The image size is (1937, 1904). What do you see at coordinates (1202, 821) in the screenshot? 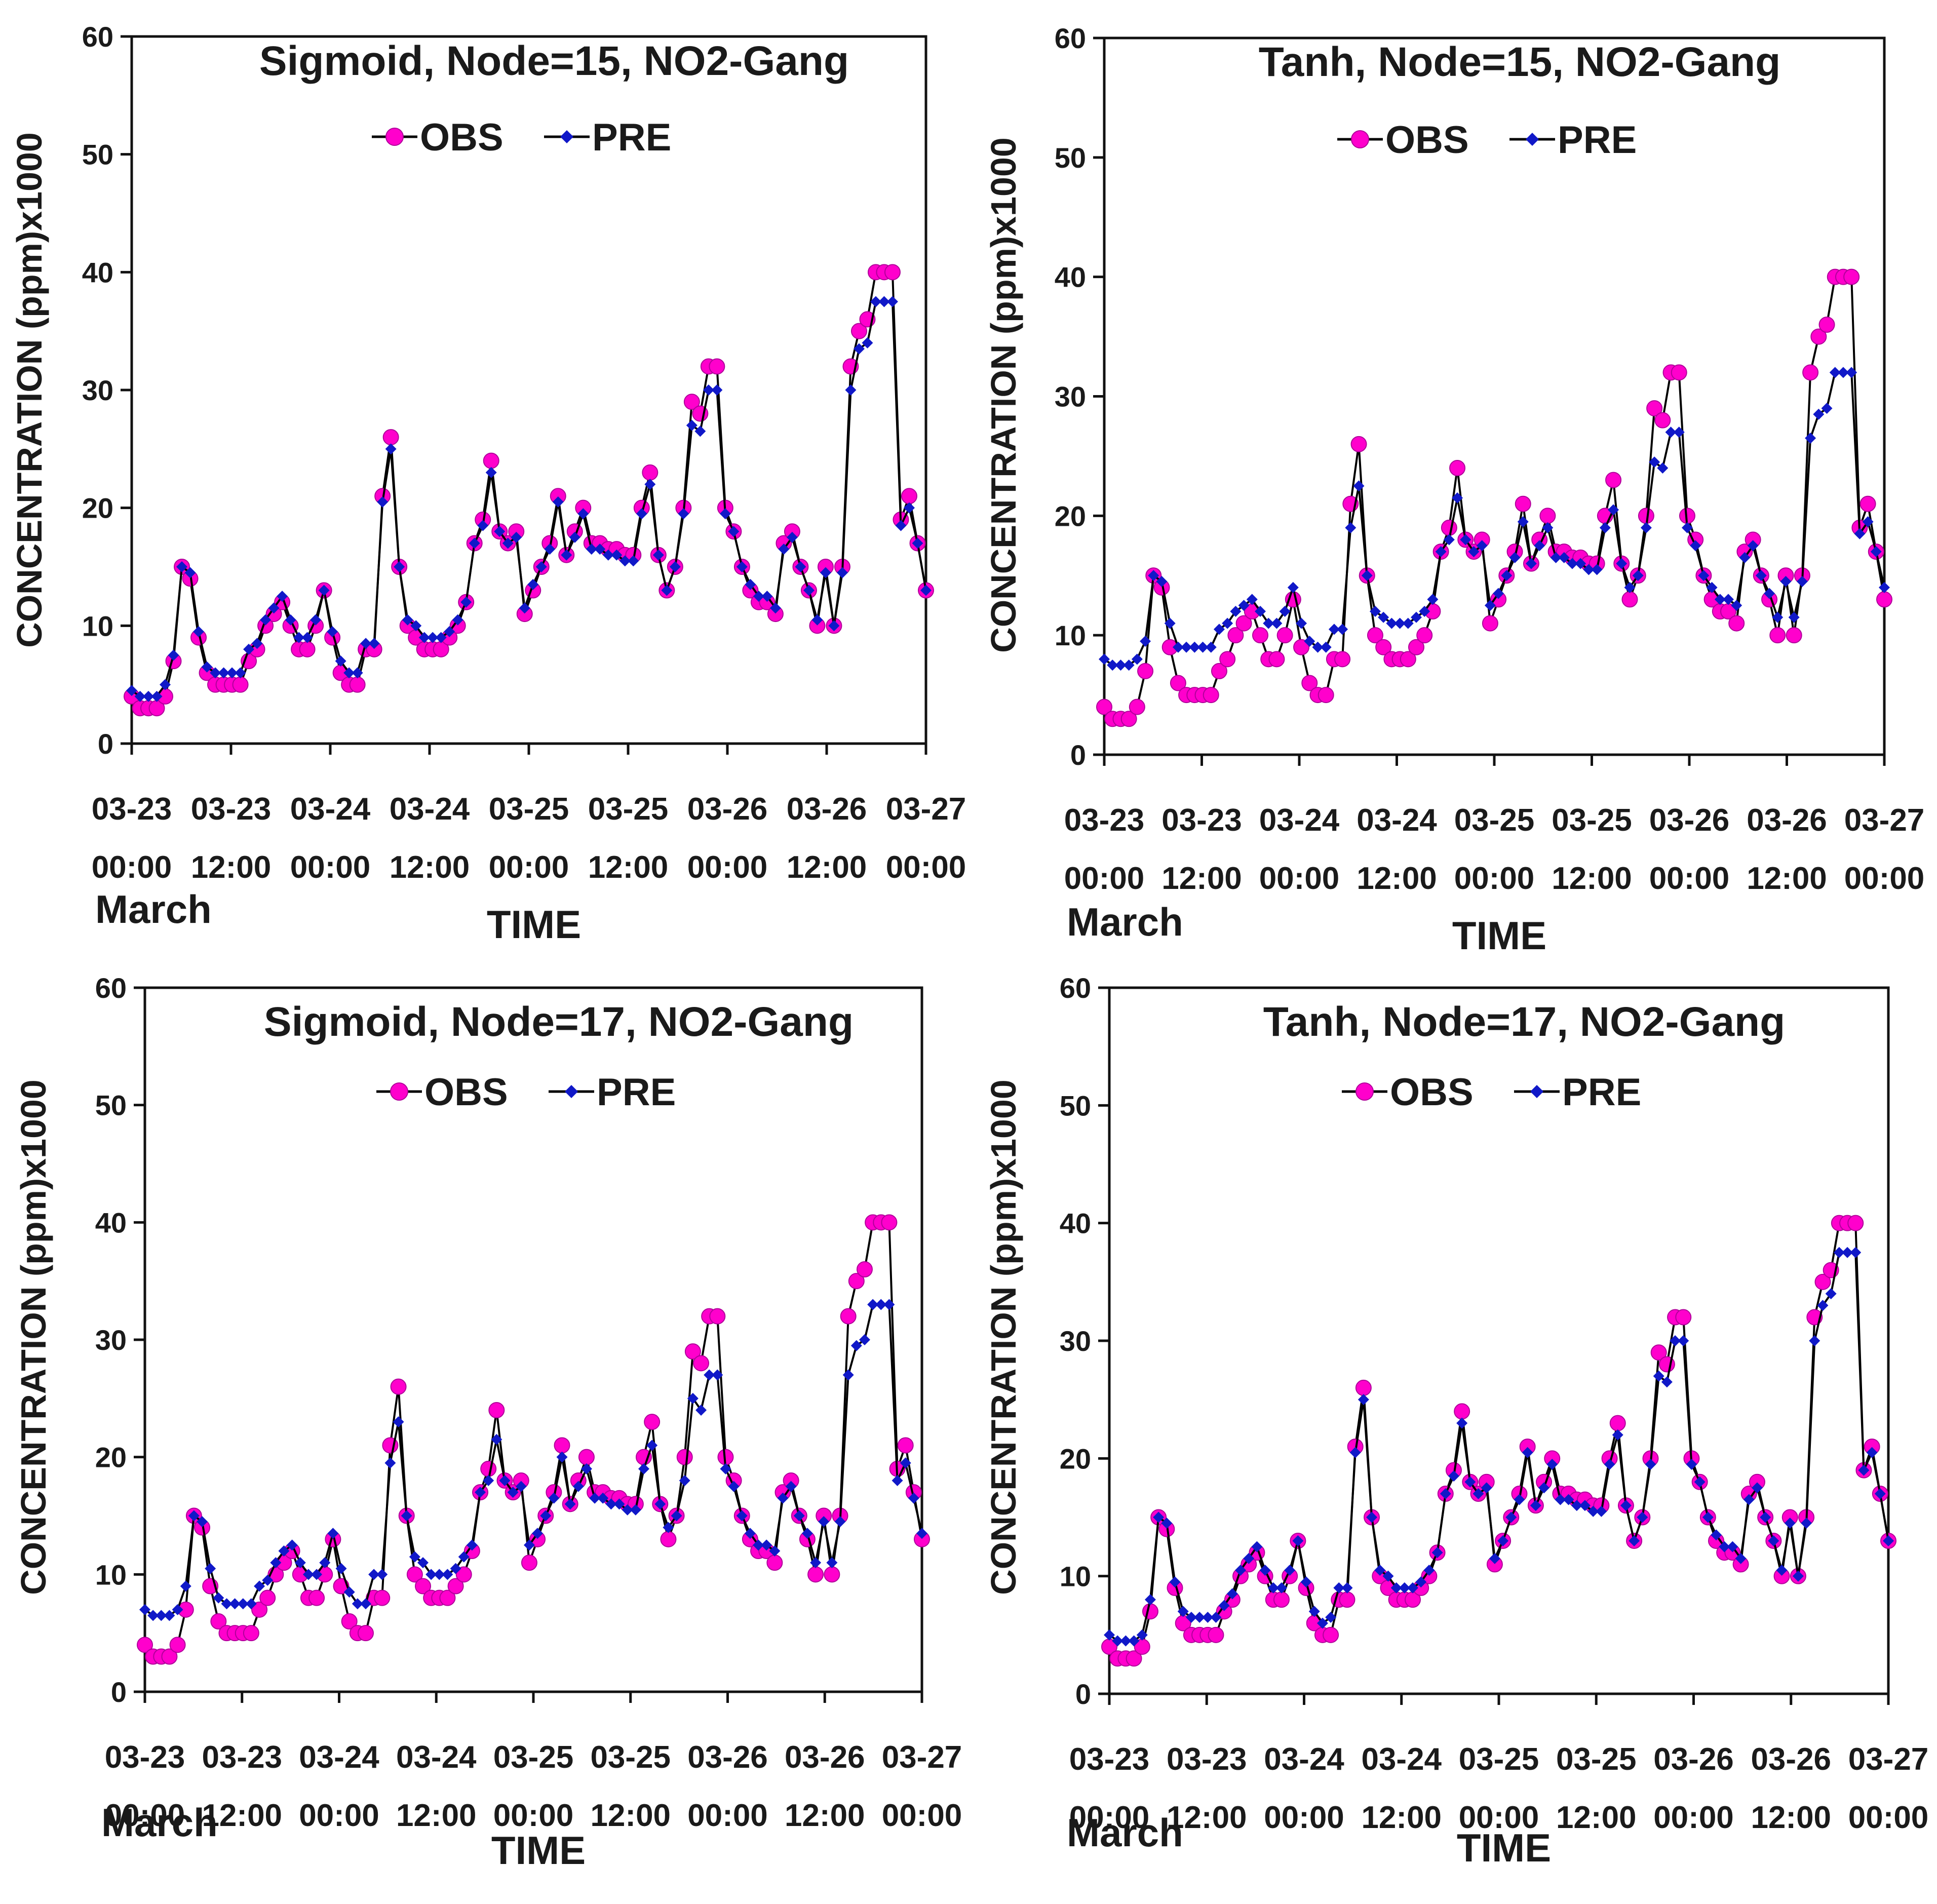
I see `x-tick-label-date: 03-23` at bounding box center [1202, 821].